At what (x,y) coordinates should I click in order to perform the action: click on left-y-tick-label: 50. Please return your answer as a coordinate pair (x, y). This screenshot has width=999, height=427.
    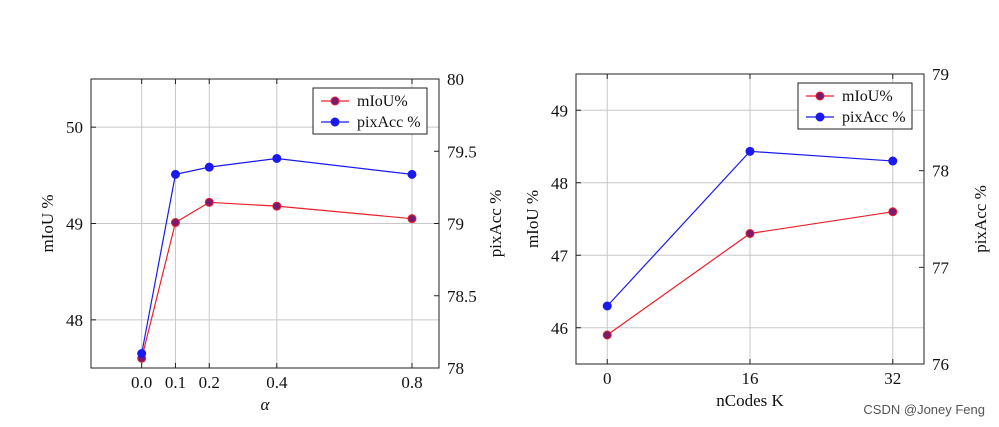
    Looking at the image, I should click on (74, 127).